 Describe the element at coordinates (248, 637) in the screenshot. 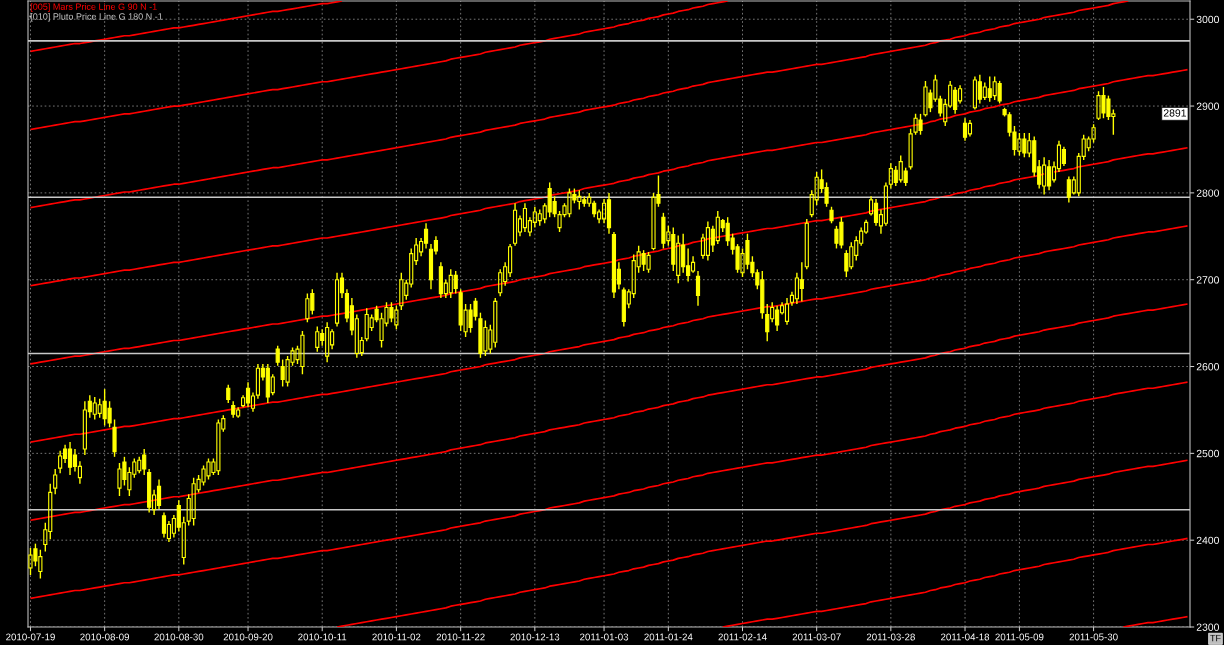

I see `x-tick-label: 2010-09-20` at that location.